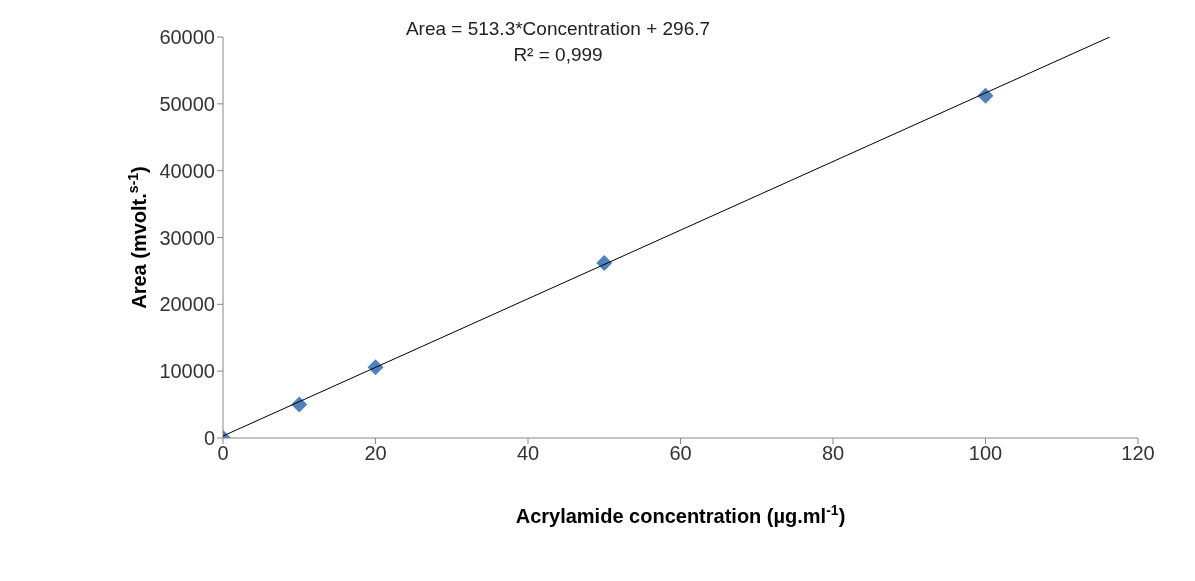 This screenshot has width=1195, height=581. Describe the element at coordinates (558, 55) in the screenshot. I see `annotation: R² = 0,999` at that location.